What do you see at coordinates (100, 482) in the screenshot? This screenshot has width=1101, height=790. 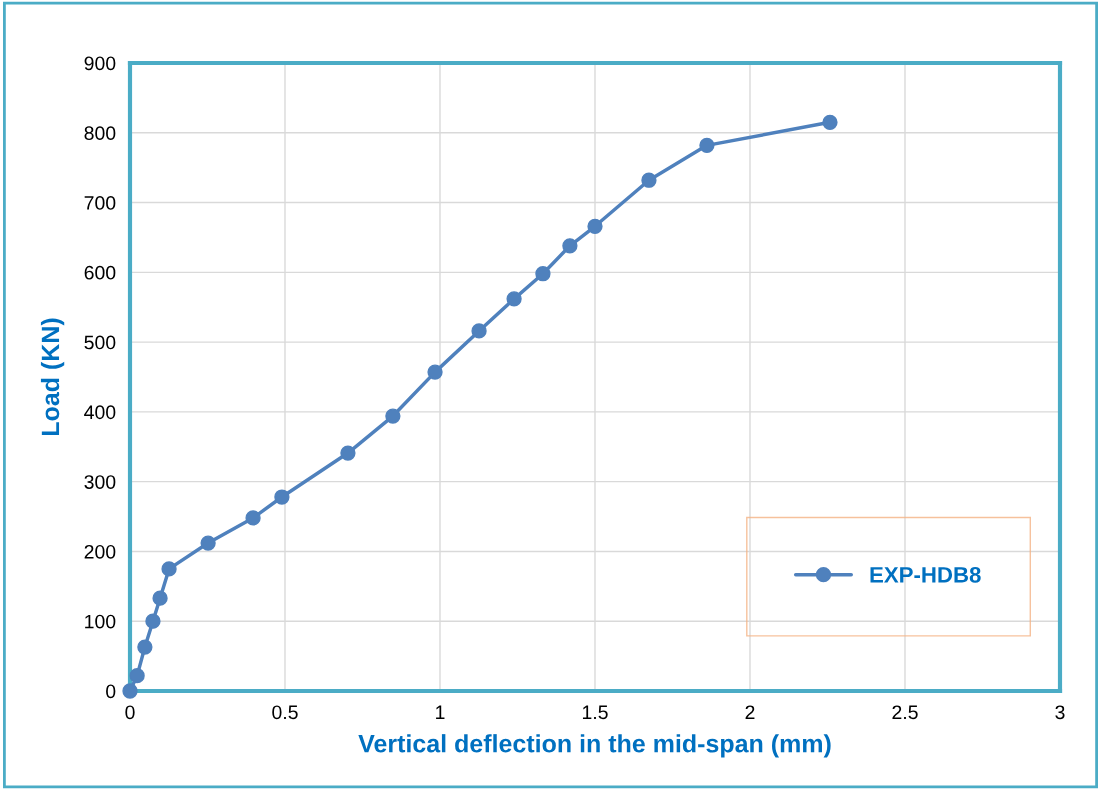 I see `y-tick-label: 300` at bounding box center [100, 482].